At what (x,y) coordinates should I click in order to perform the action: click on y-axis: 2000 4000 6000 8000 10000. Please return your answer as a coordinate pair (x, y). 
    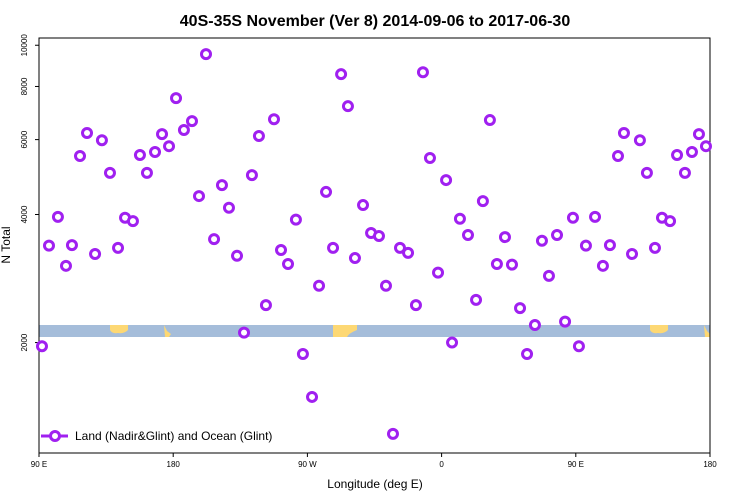
    Looking at the image, I should click on (29, 192).